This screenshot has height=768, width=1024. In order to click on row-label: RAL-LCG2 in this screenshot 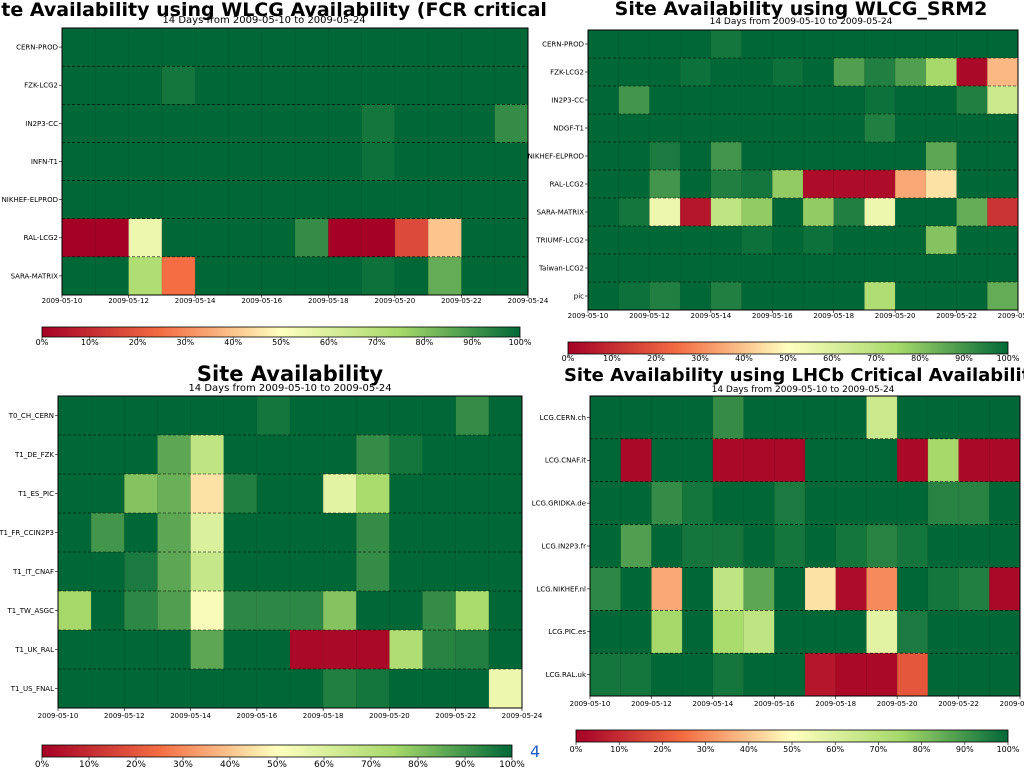, I will do `click(567, 184)`.